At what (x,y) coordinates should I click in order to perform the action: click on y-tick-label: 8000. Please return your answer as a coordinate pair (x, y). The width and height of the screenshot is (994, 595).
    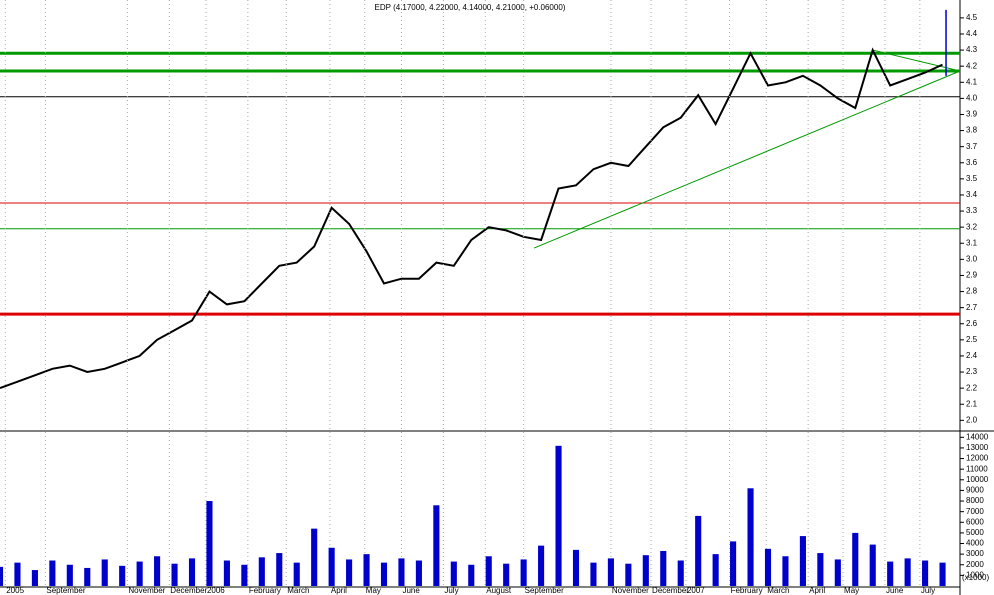
    Looking at the image, I should click on (975, 500).